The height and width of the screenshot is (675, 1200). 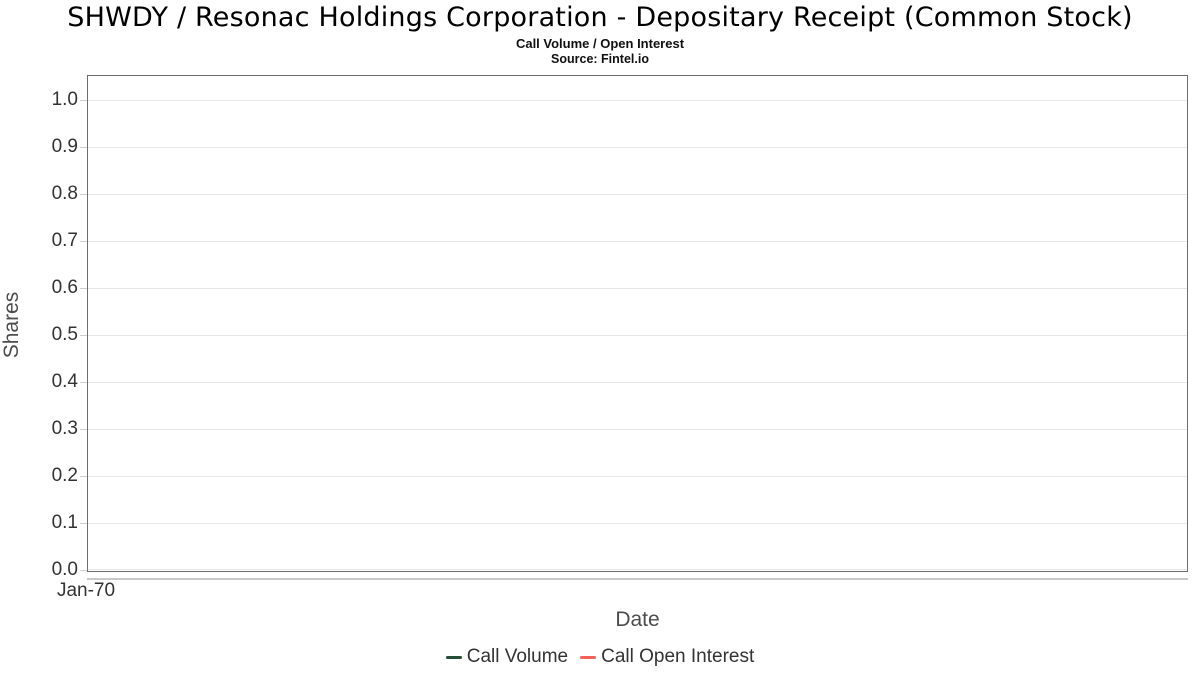 I want to click on call-open-interest-line-marker, so click(x=588, y=657).